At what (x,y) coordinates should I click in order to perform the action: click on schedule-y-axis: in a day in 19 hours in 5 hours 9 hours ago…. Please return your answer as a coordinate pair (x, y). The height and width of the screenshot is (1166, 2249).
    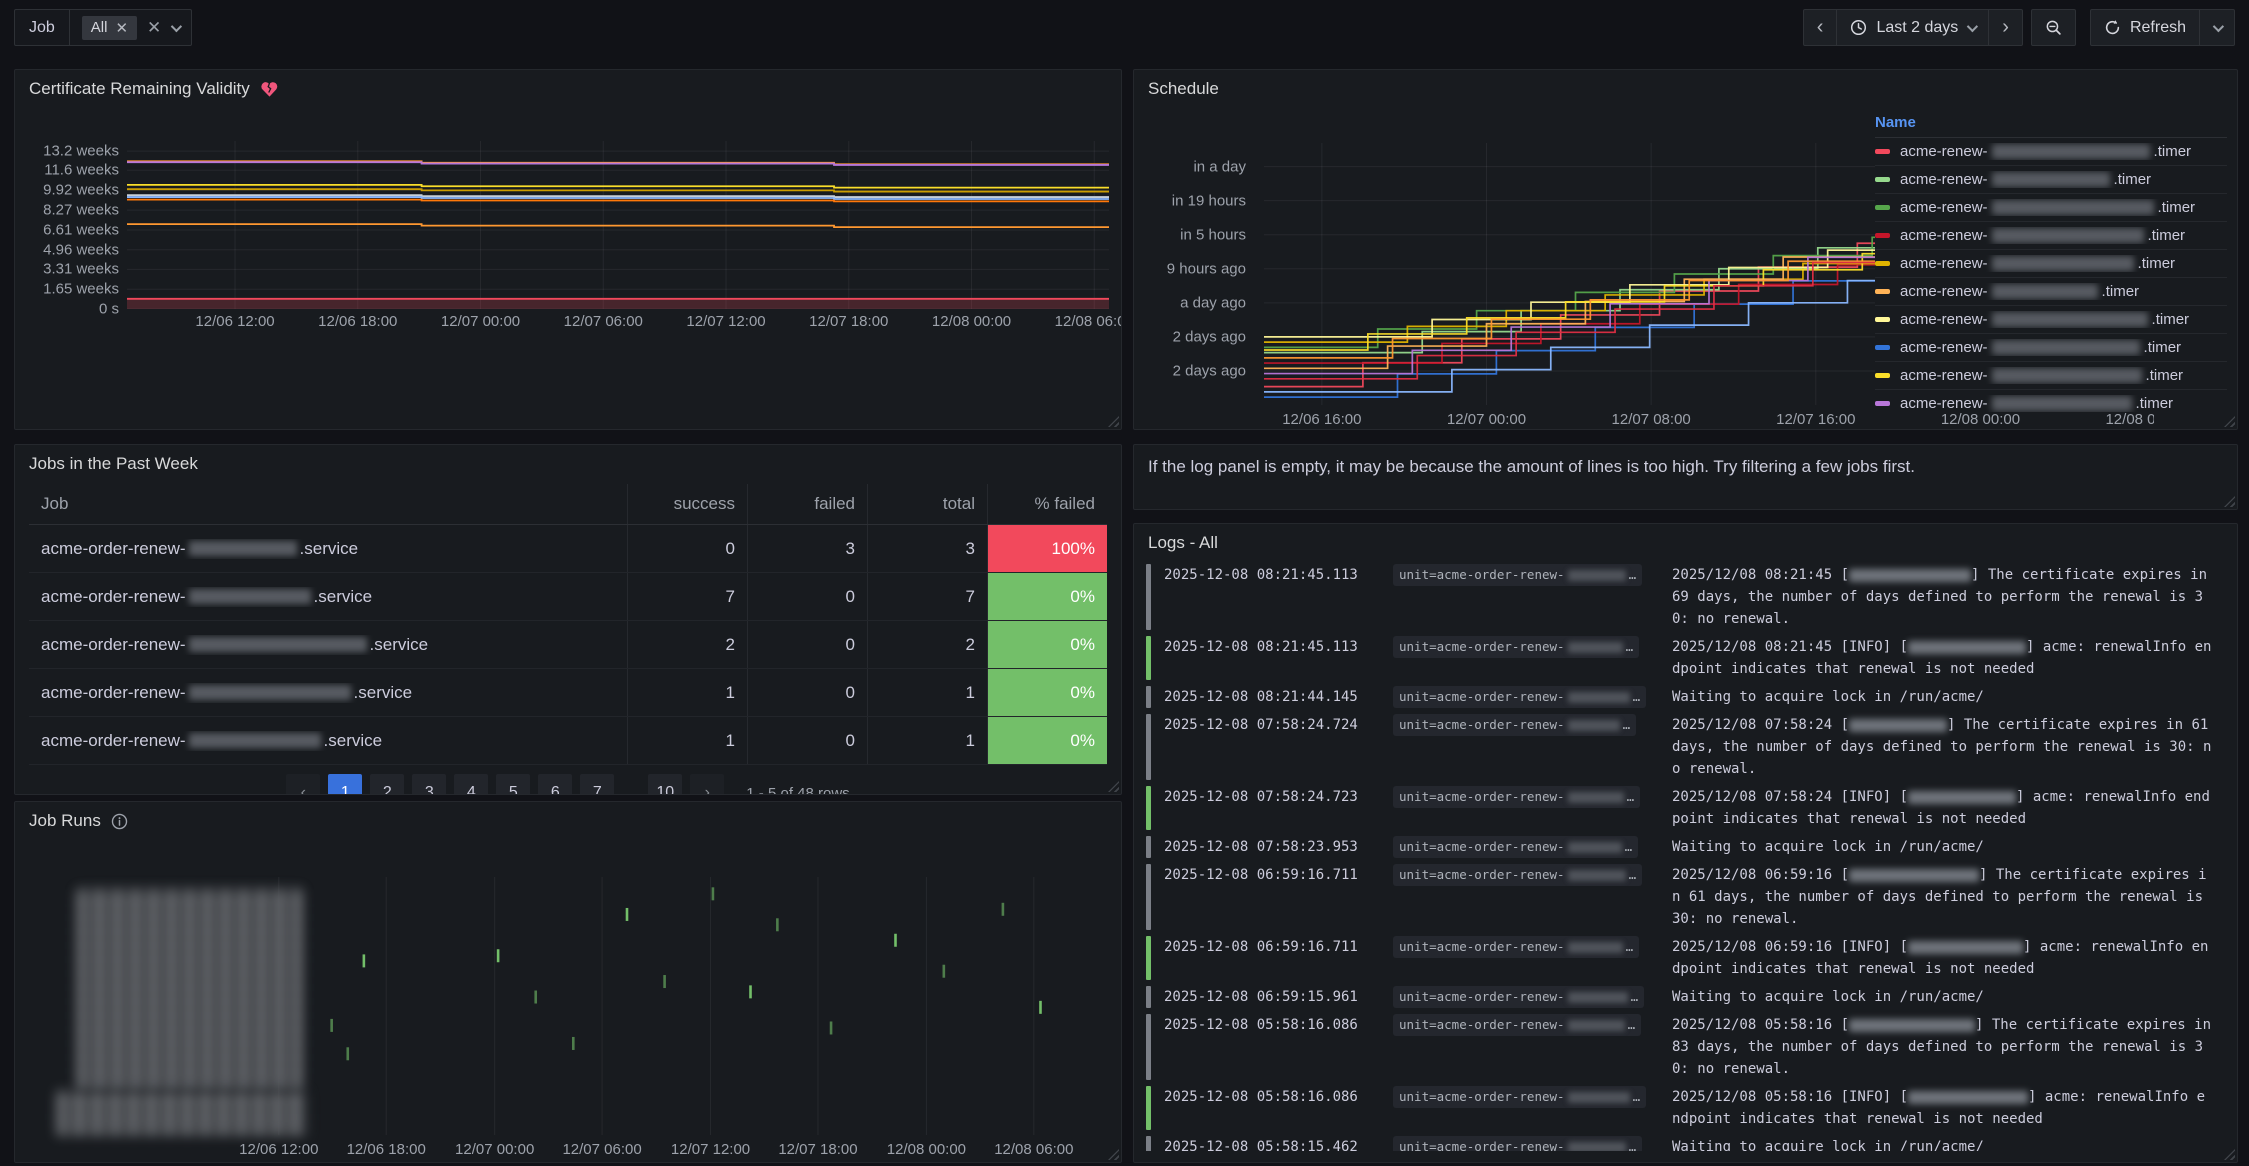
    Looking at the image, I should click on (1195, 274).